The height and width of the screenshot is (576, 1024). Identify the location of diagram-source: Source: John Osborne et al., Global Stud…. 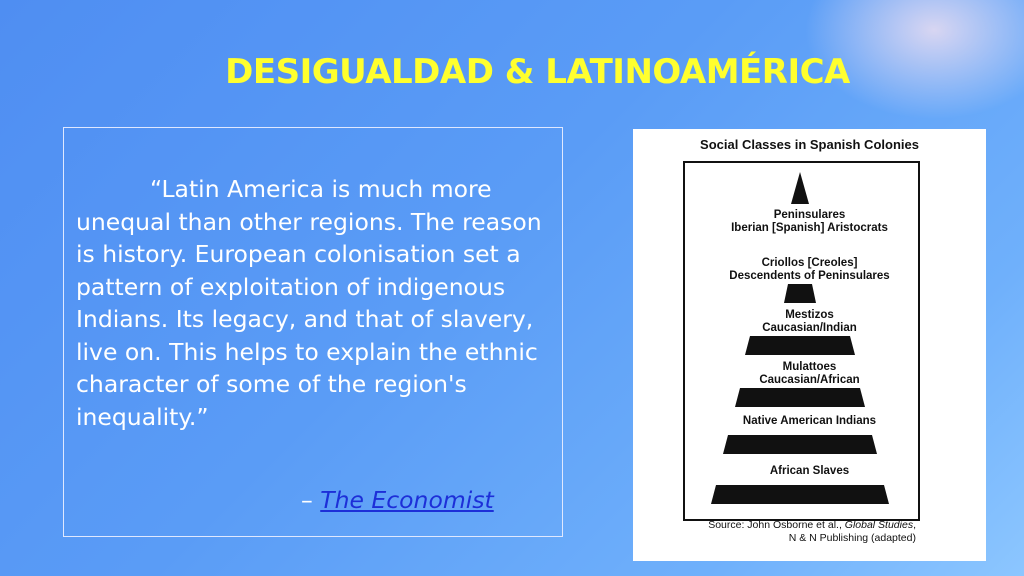
(812, 531).